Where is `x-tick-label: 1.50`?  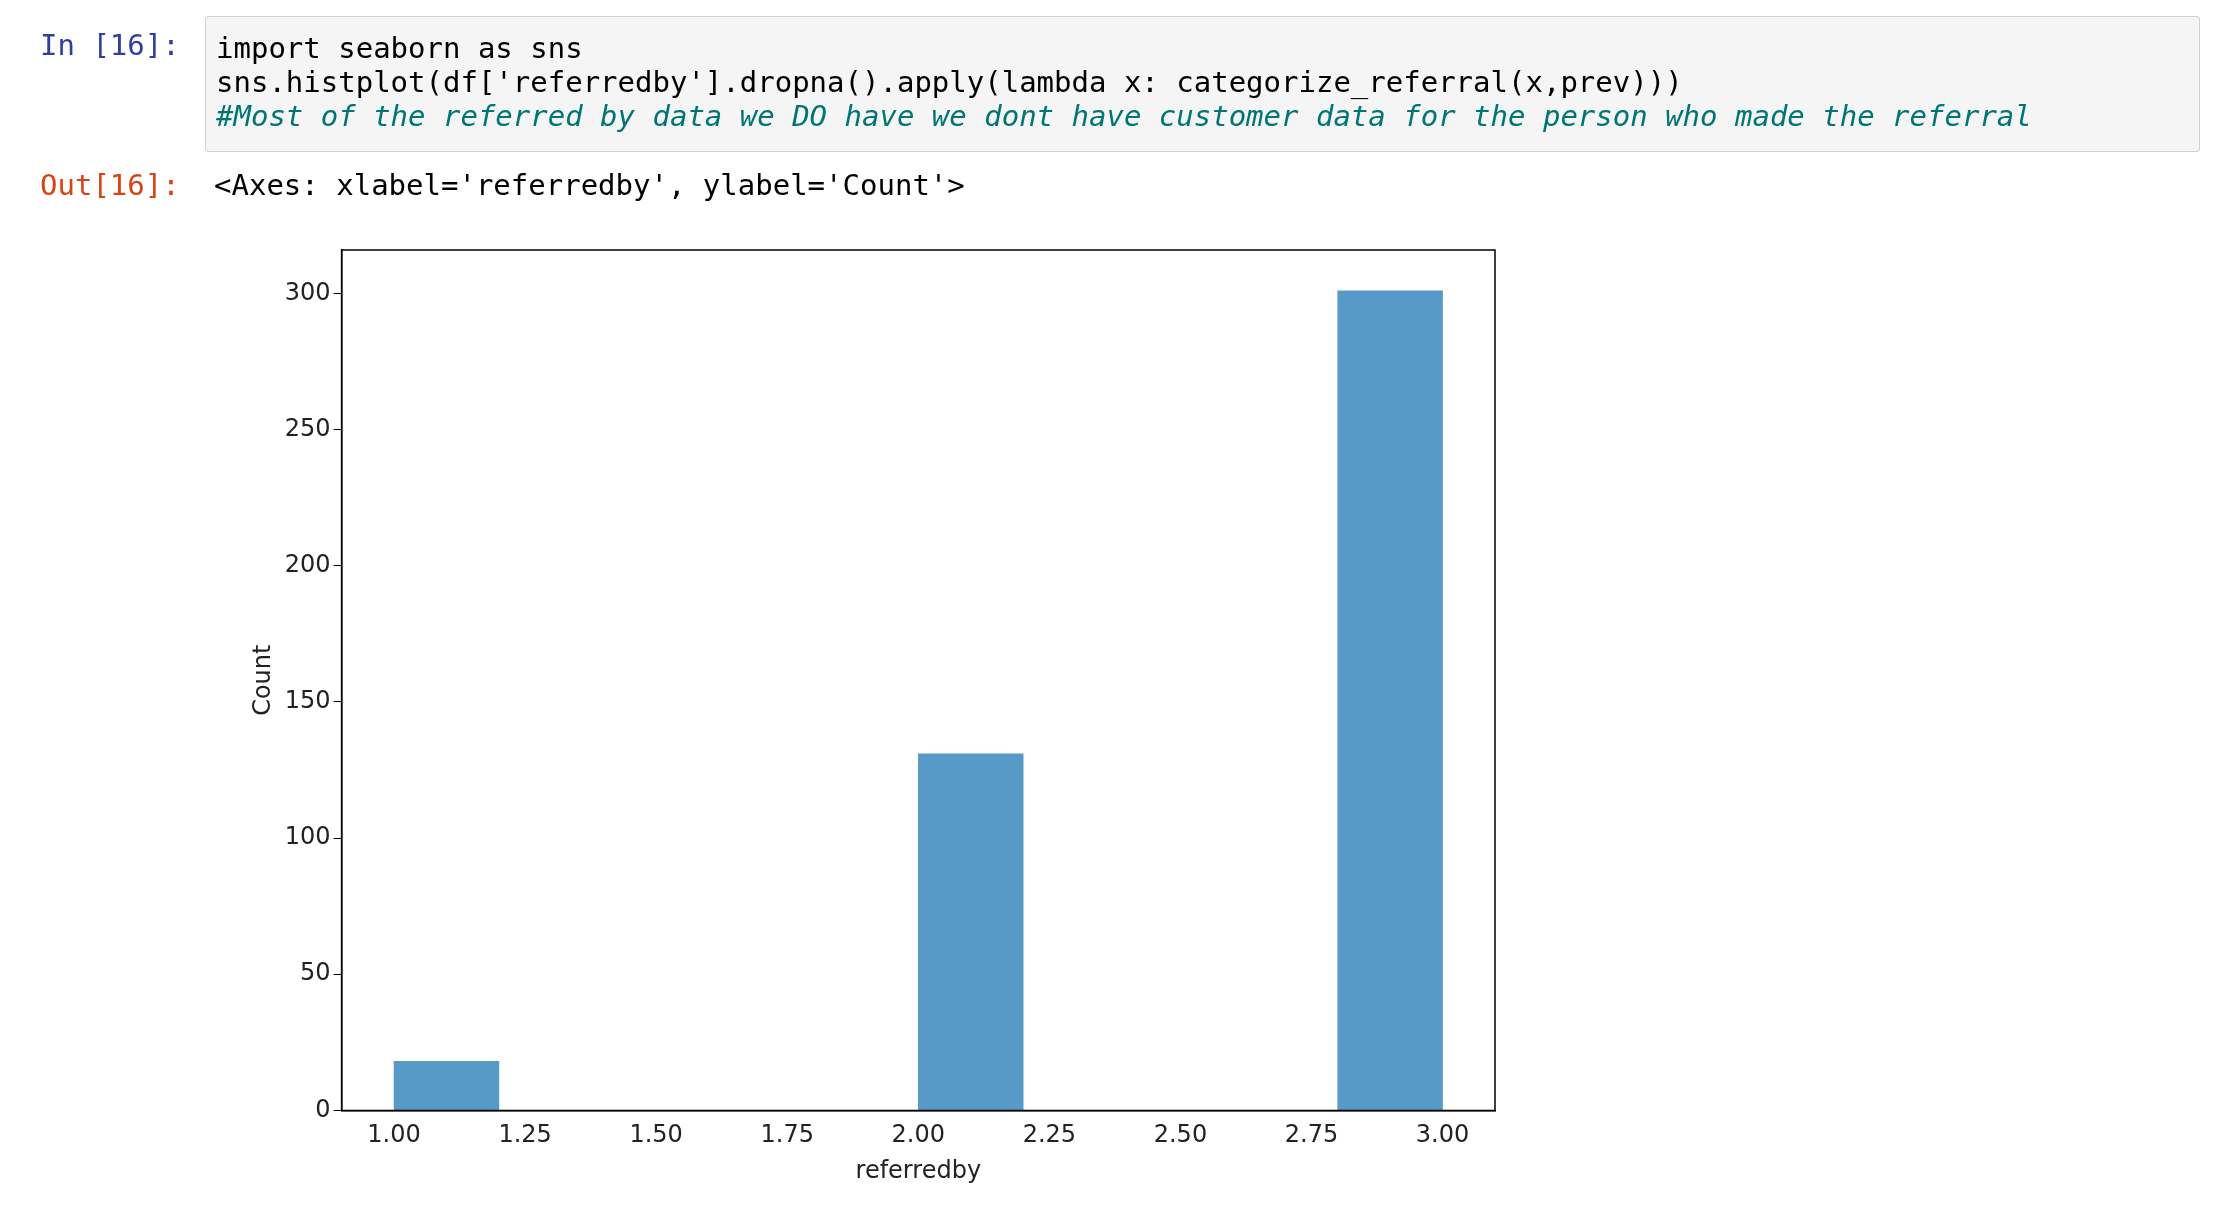 x-tick-label: 1.50 is located at coordinates (656, 1134).